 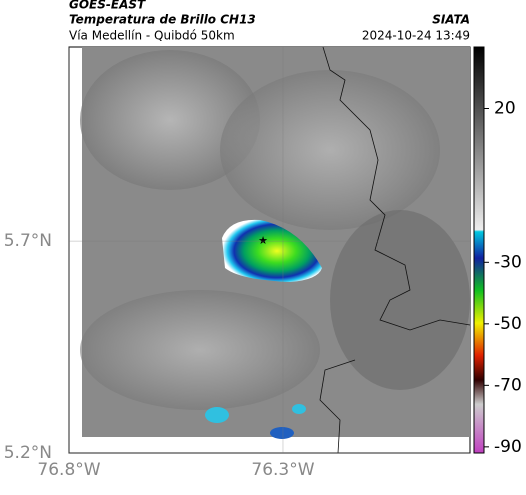 What do you see at coordinates (505, 109) in the screenshot?
I see `colorbar-tick-label: 20` at bounding box center [505, 109].